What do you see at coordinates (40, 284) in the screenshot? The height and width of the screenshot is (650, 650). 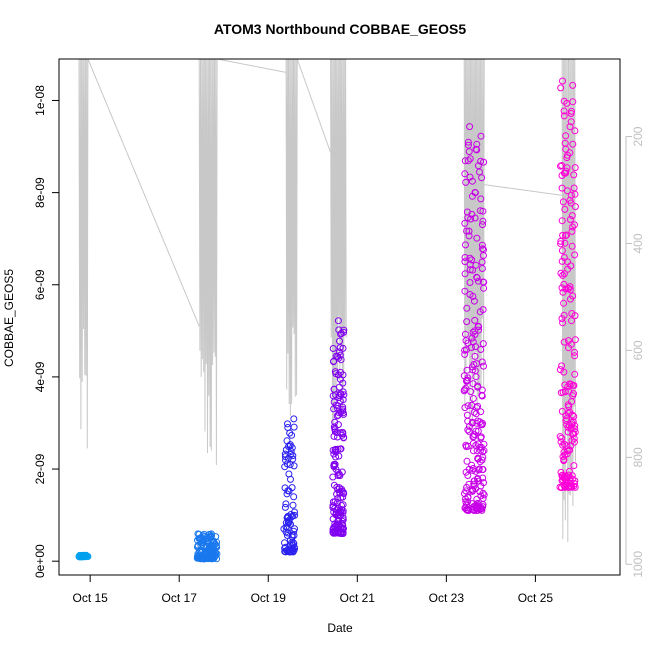 I see `y-tick-label: 6e-09` at bounding box center [40, 284].